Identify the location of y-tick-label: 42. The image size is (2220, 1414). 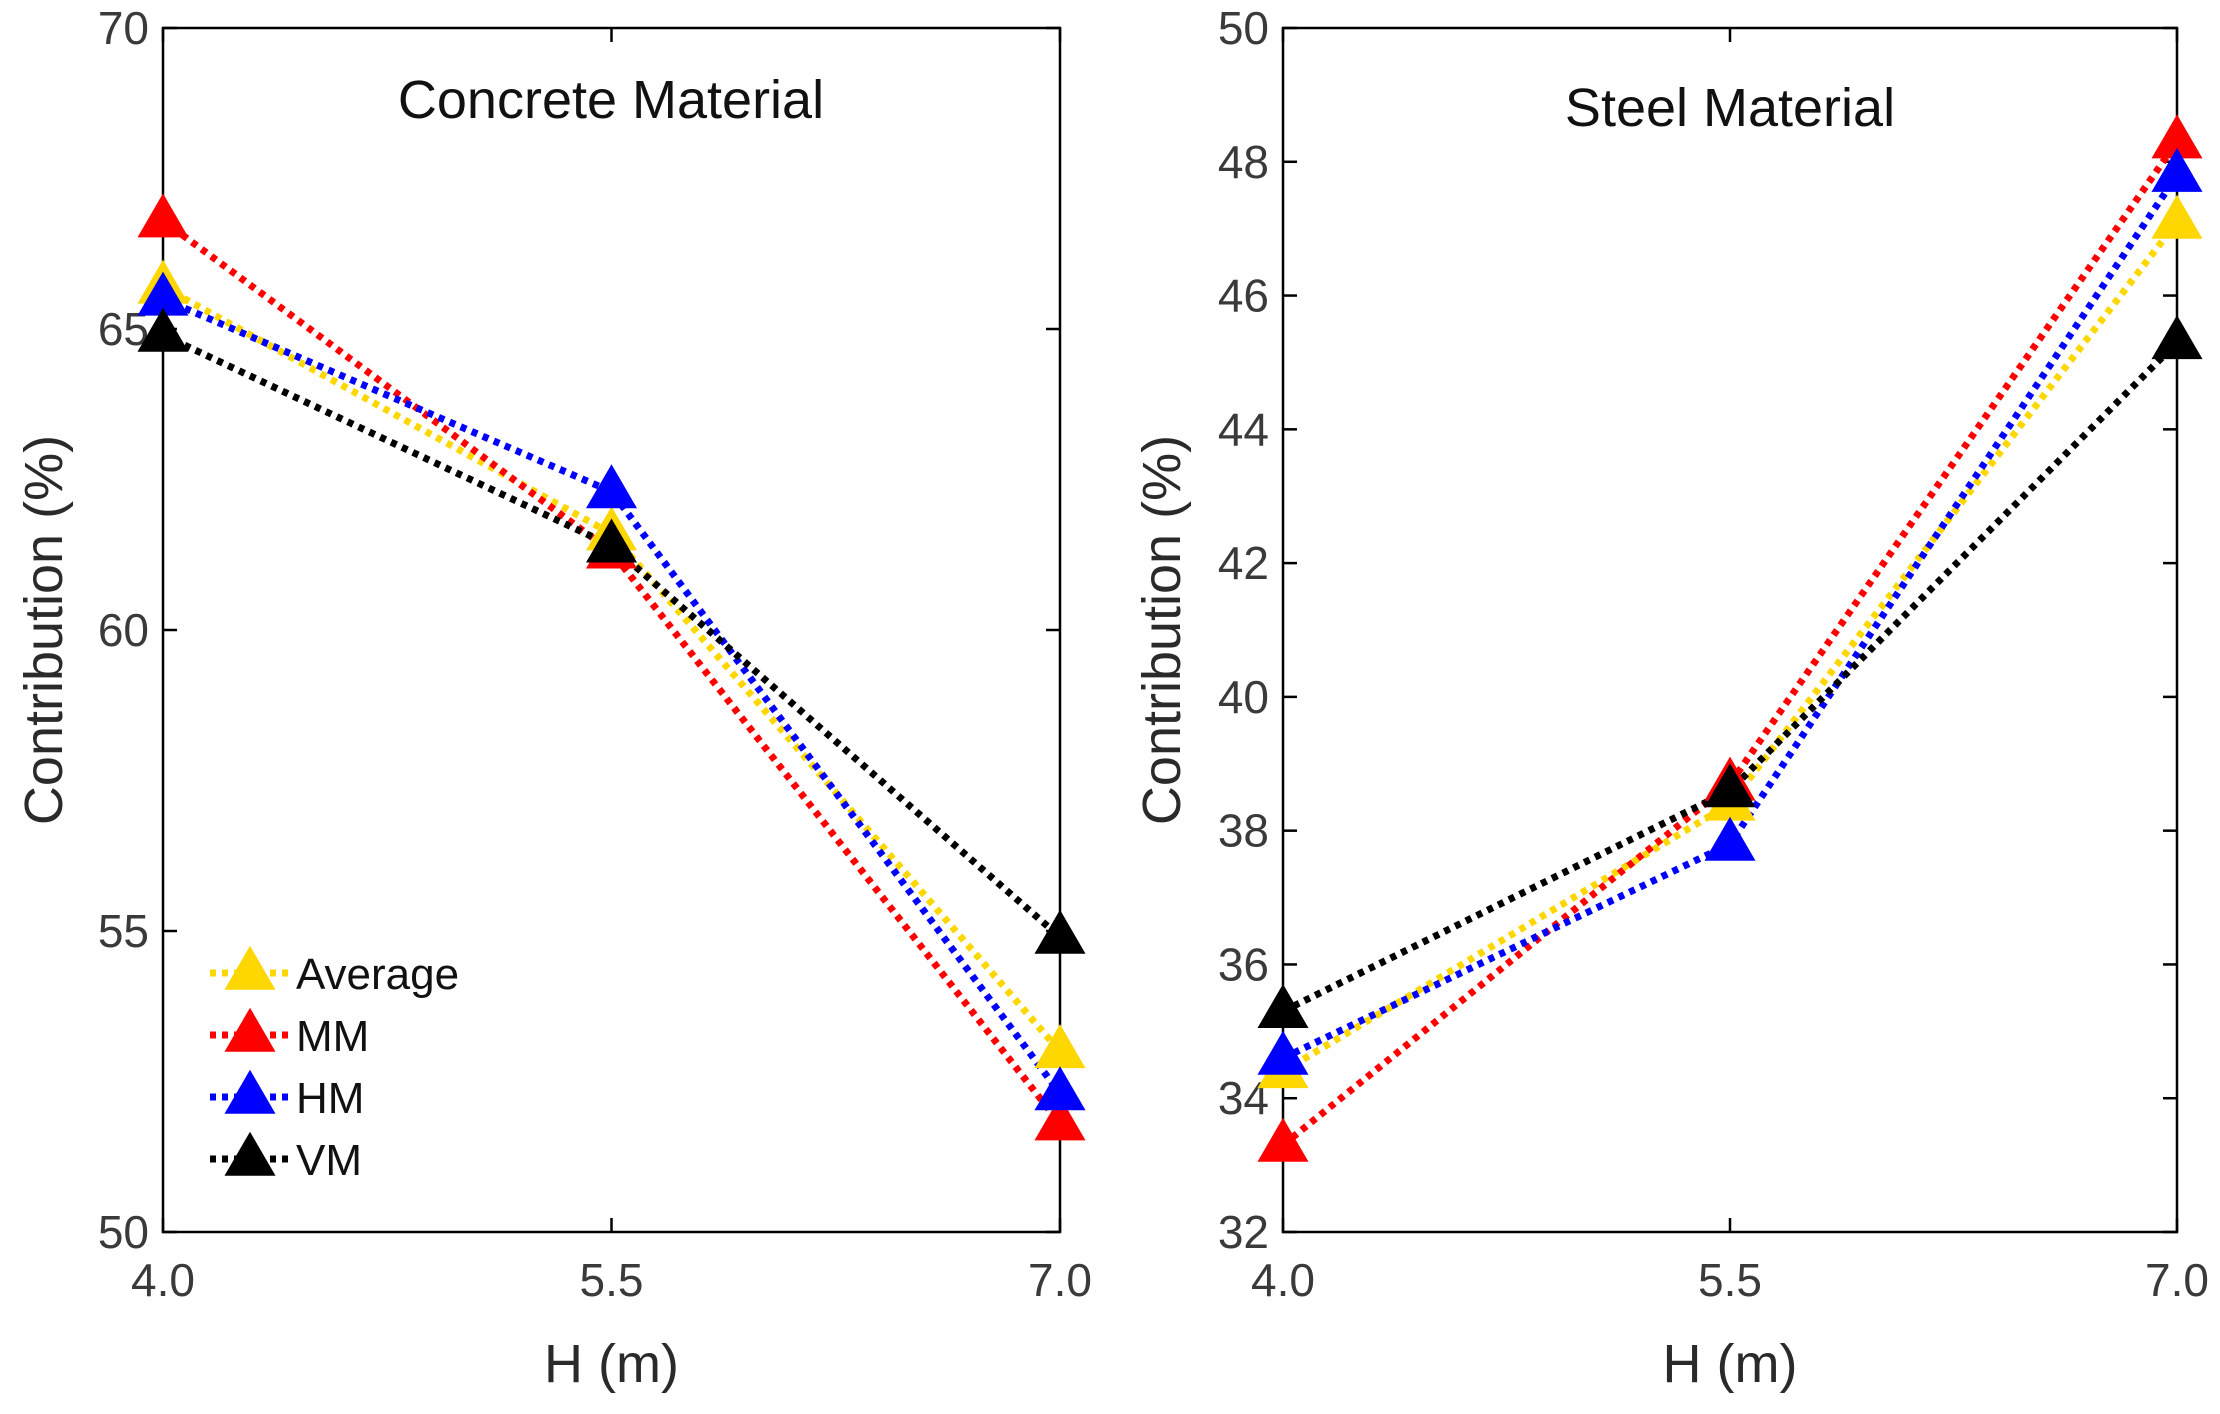
(1243, 563).